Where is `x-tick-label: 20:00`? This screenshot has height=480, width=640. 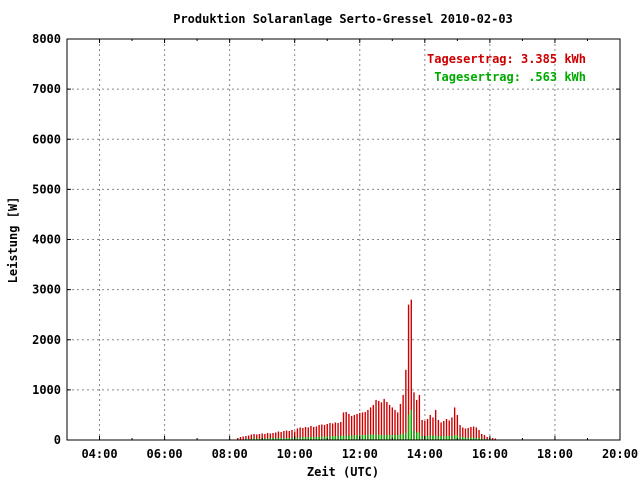
x-tick-label: 20:00 is located at coordinates (620, 454).